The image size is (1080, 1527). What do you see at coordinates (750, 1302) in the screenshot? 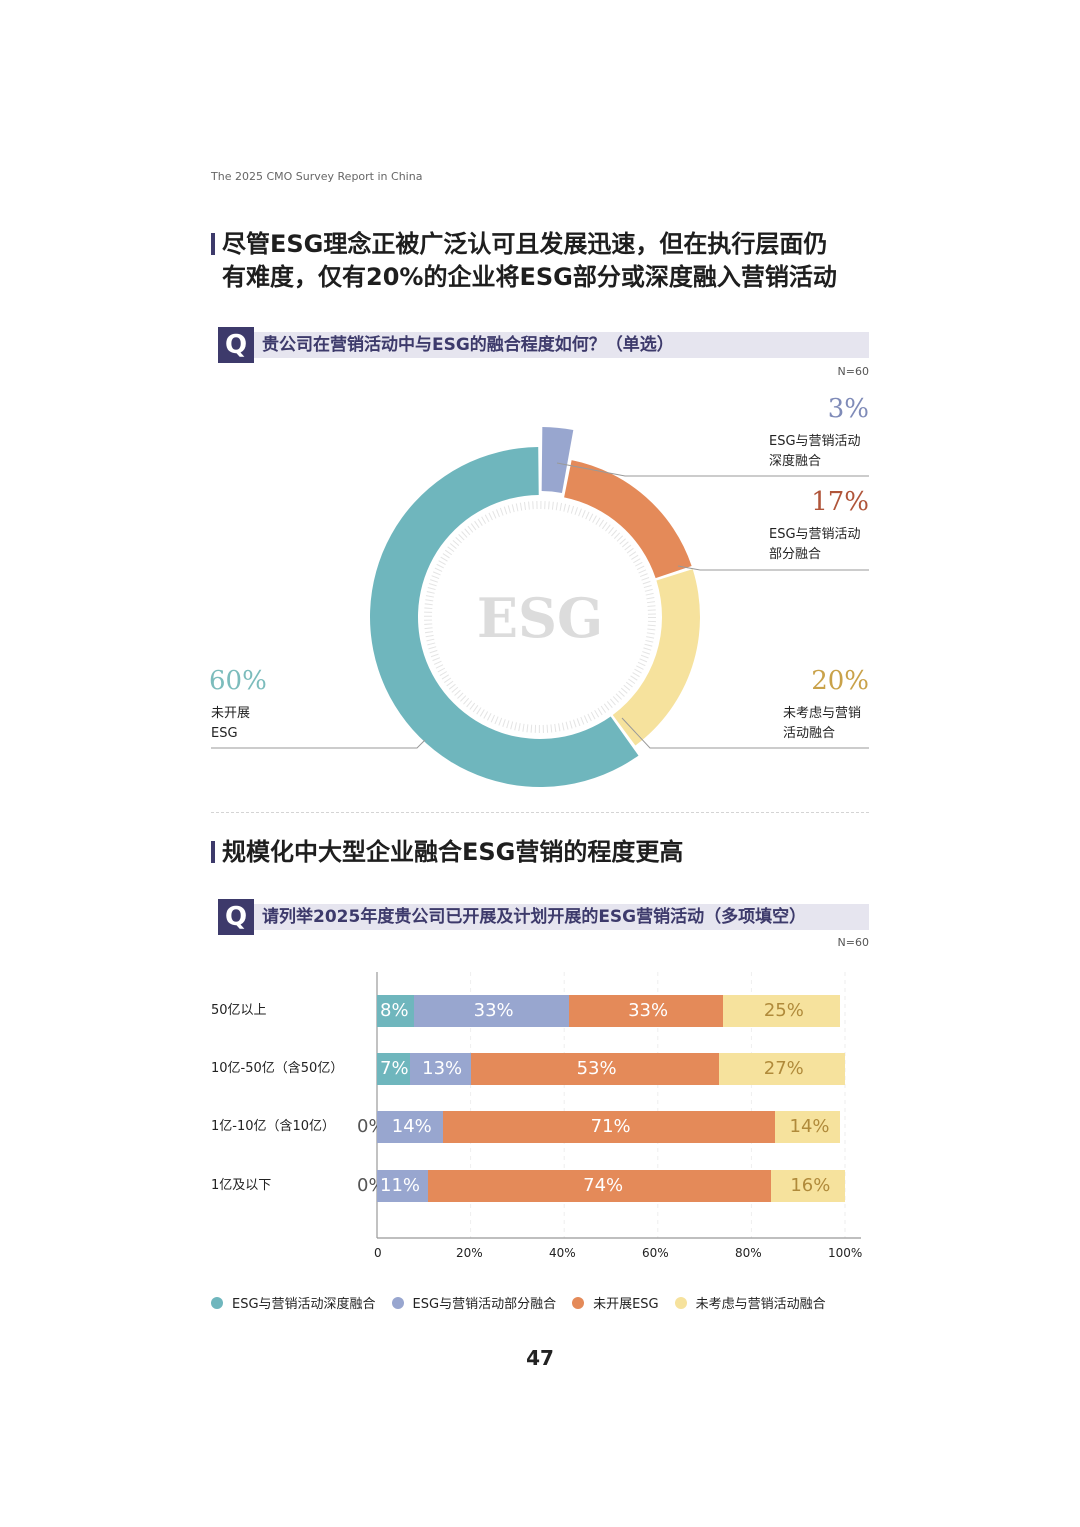
I see `legend-item-notconsidered: 未考虑与营销活动融合` at bounding box center [750, 1302].